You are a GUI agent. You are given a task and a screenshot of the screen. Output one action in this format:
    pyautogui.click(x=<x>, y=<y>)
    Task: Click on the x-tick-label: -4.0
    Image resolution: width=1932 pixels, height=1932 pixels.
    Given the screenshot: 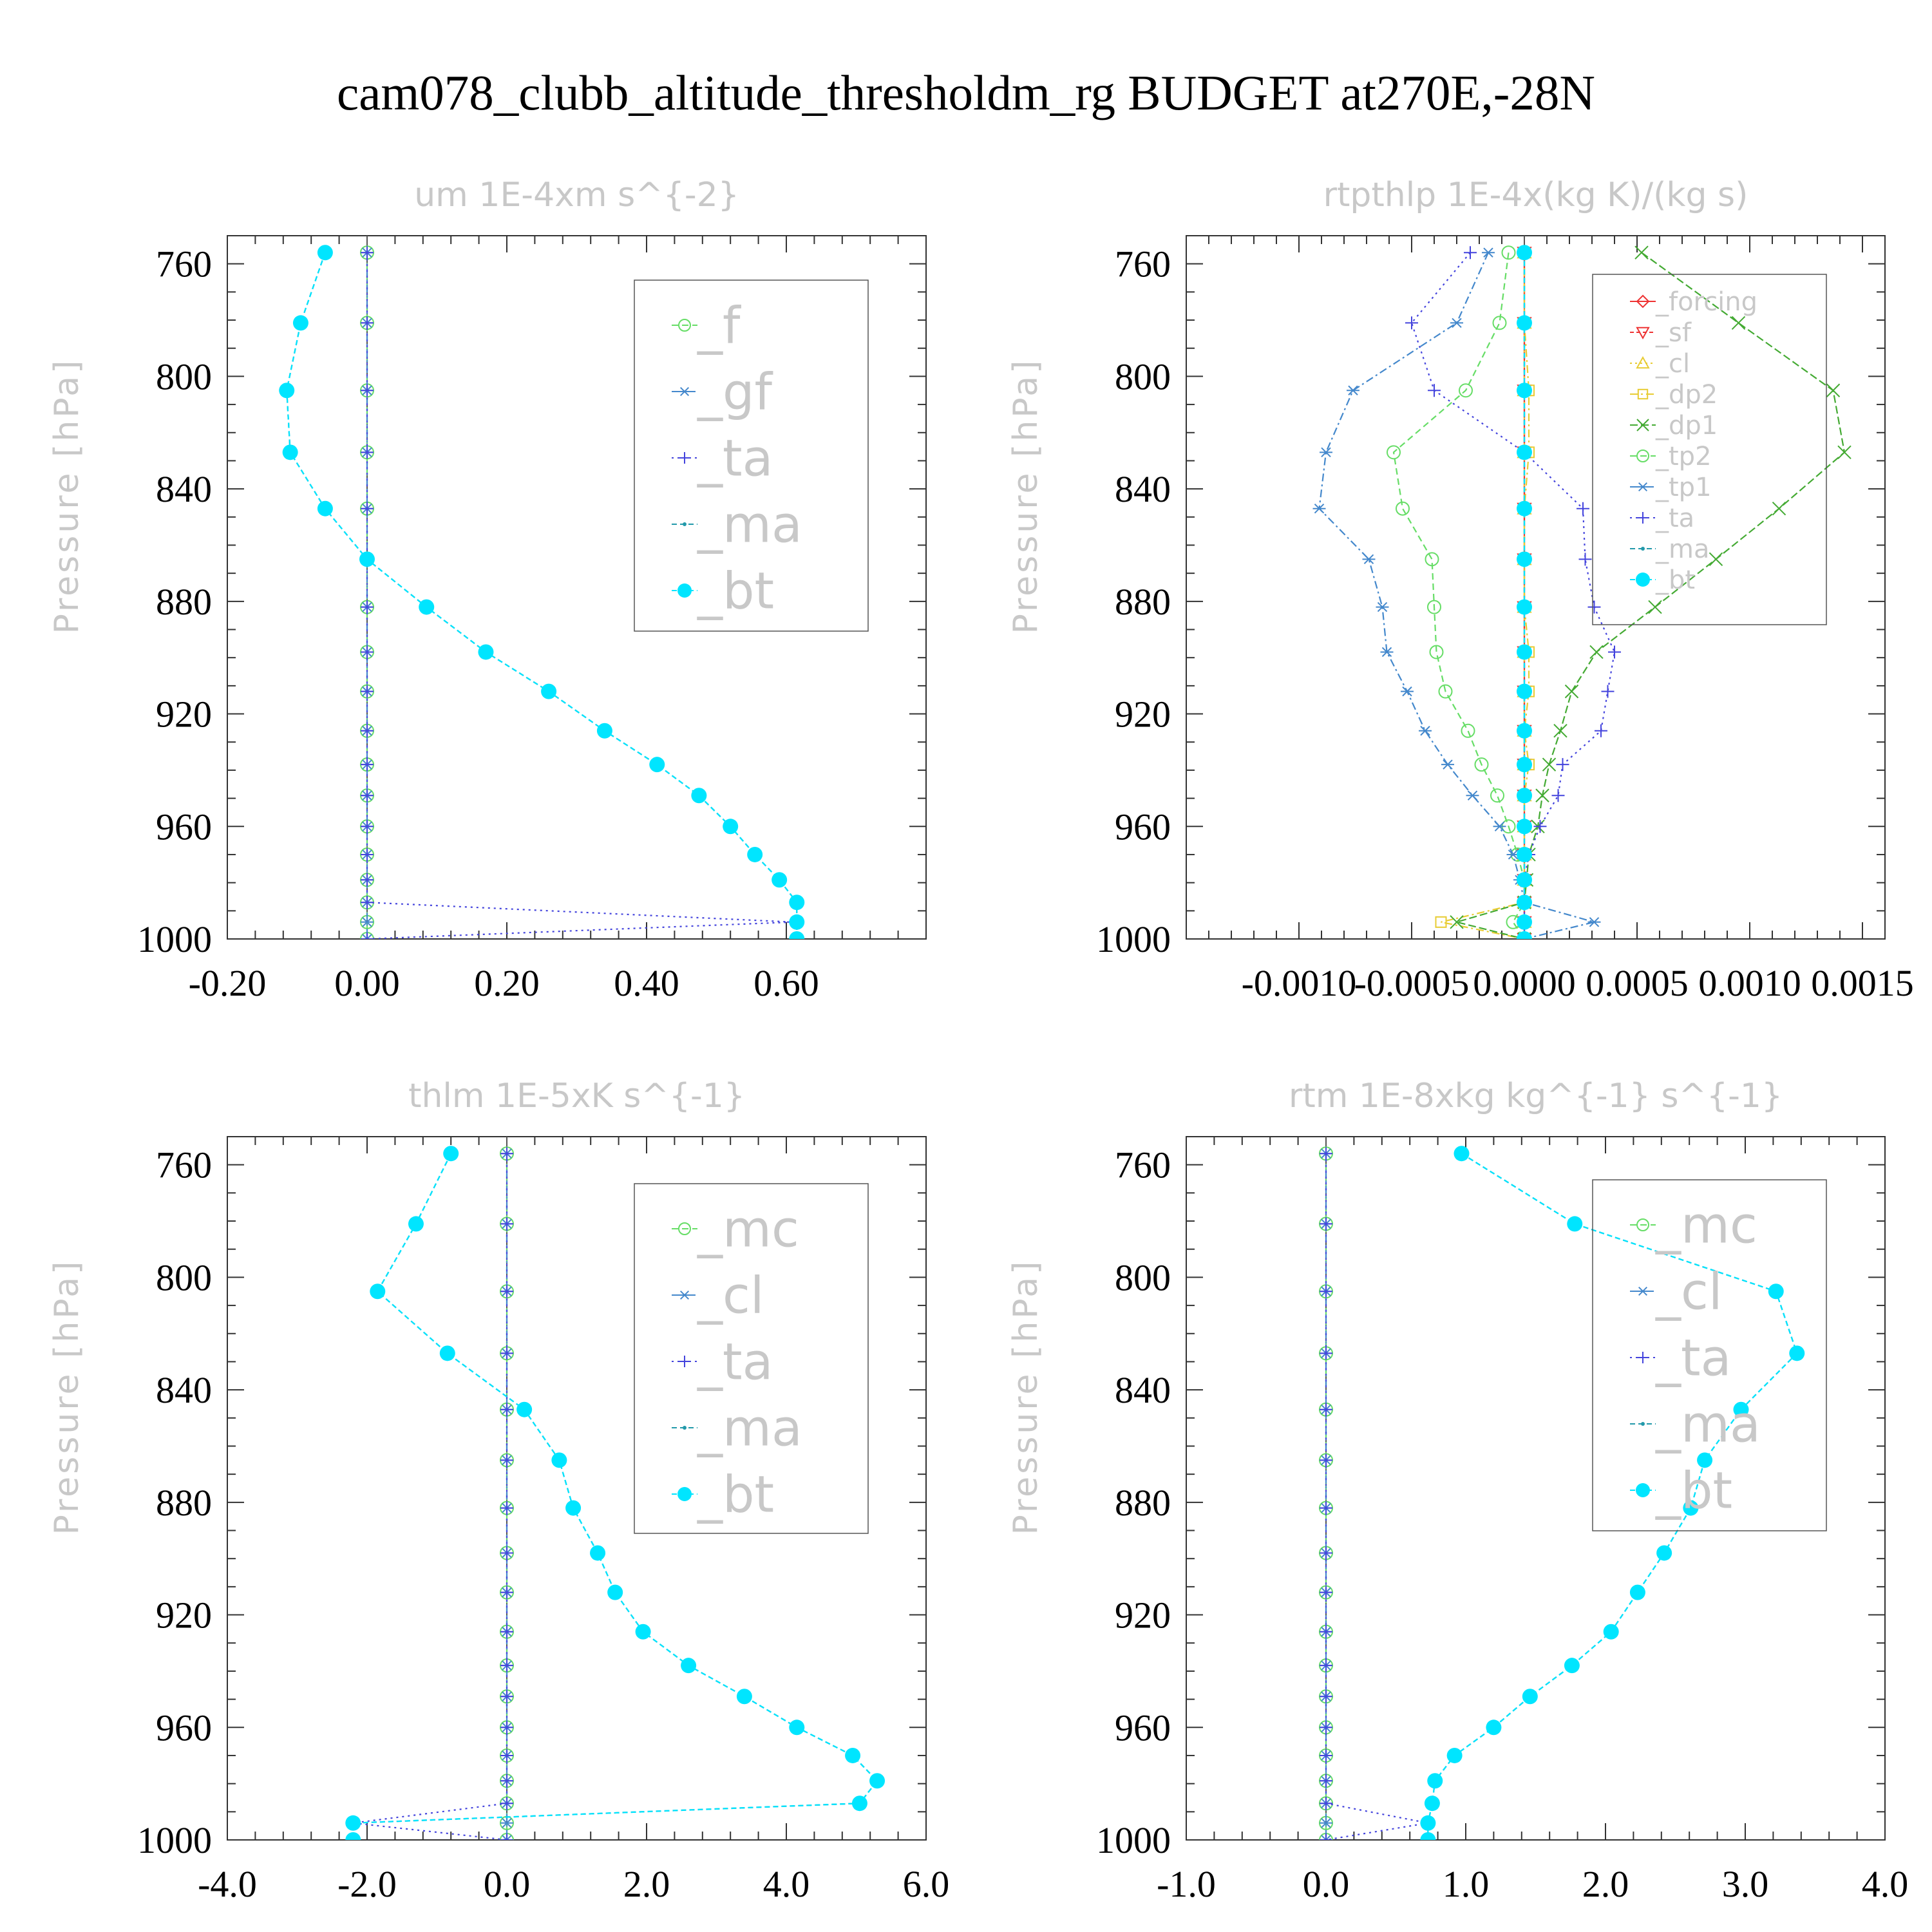 What is the action you would take?
    pyautogui.click(x=227, y=1884)
    